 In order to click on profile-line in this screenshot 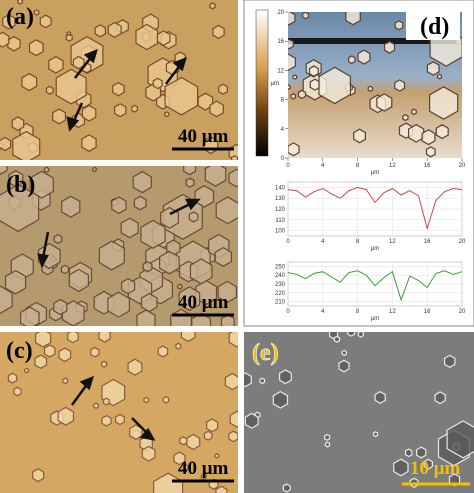, I will do `click(375, 286)`.